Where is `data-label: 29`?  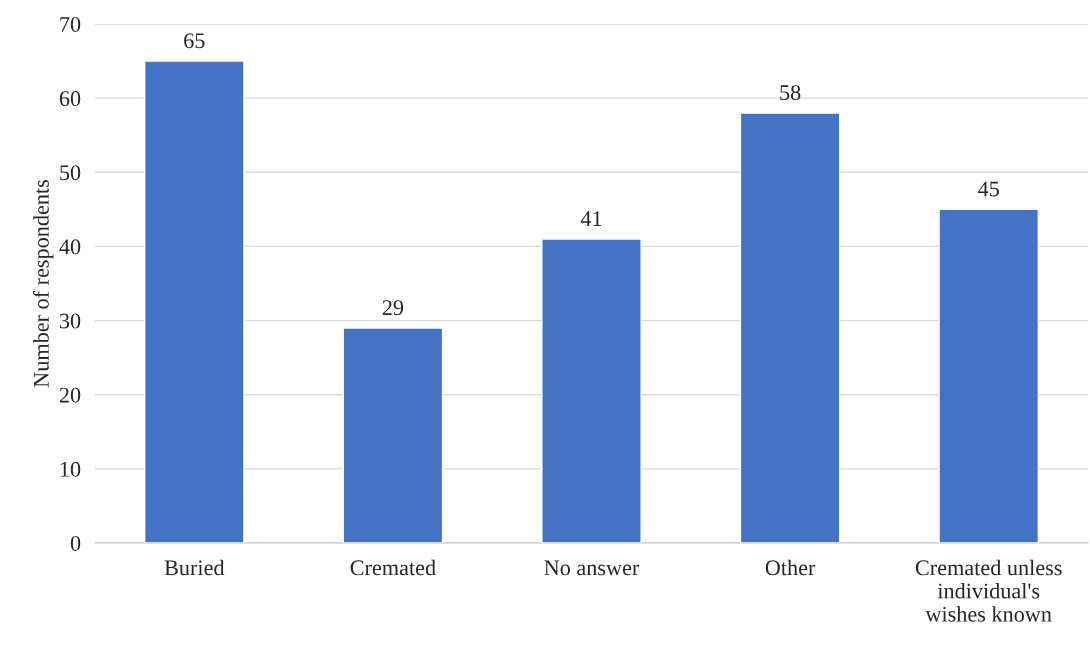
data-label: 29 is located at coordinates (393, 308).